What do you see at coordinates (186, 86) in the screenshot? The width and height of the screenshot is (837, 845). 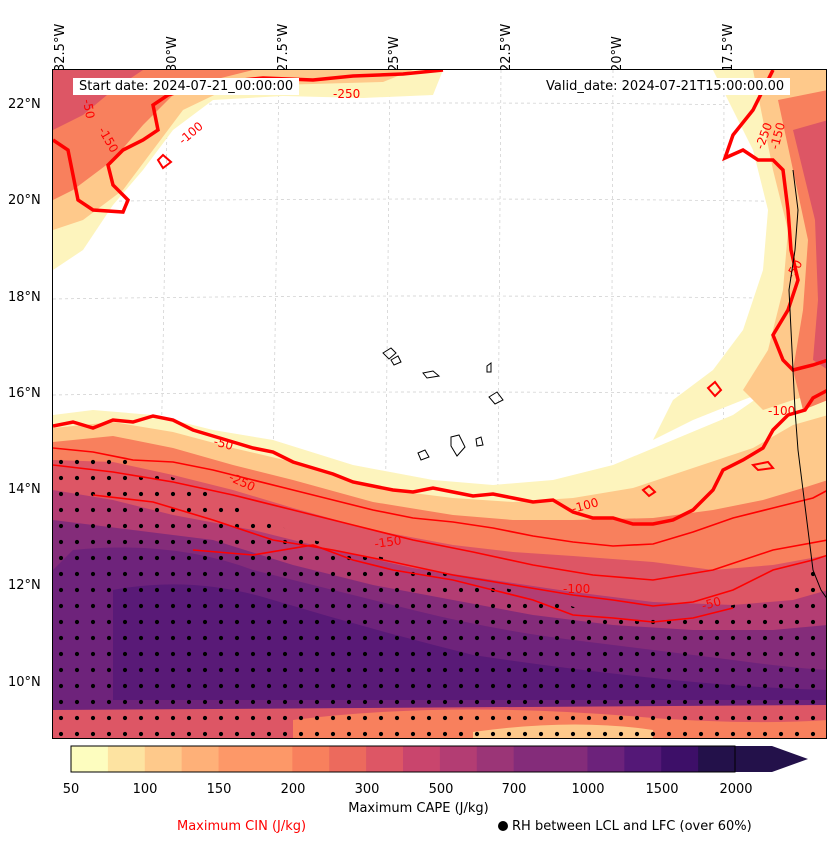 I see `start-date-box: Start date: 2024-07-21_00:00:00` at bounding box center [186, 86].